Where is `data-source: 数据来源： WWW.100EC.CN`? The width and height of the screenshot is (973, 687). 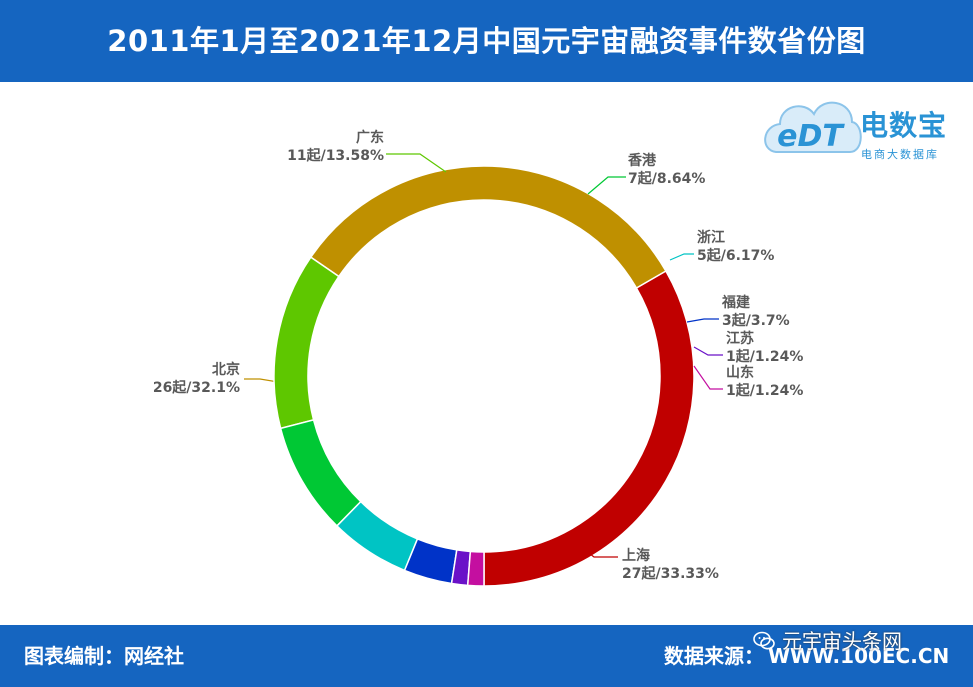
data-source: 数据来源： WWW.100EC.CN is located at coordinates (806, 656).